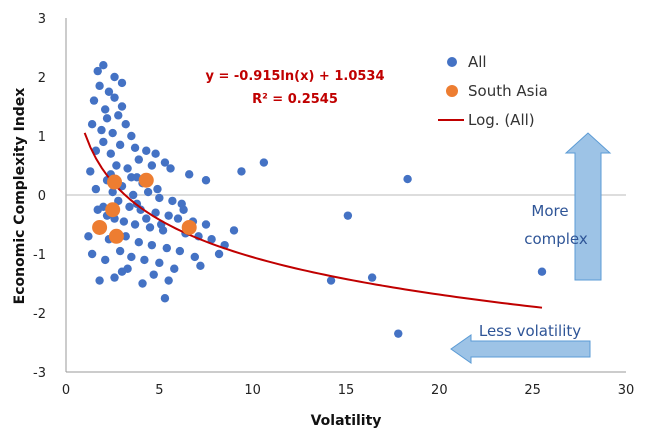  Describe the element at coordinates (556, 239) in the screenshot. I see `more-complex-label-line2: complex` at that location.